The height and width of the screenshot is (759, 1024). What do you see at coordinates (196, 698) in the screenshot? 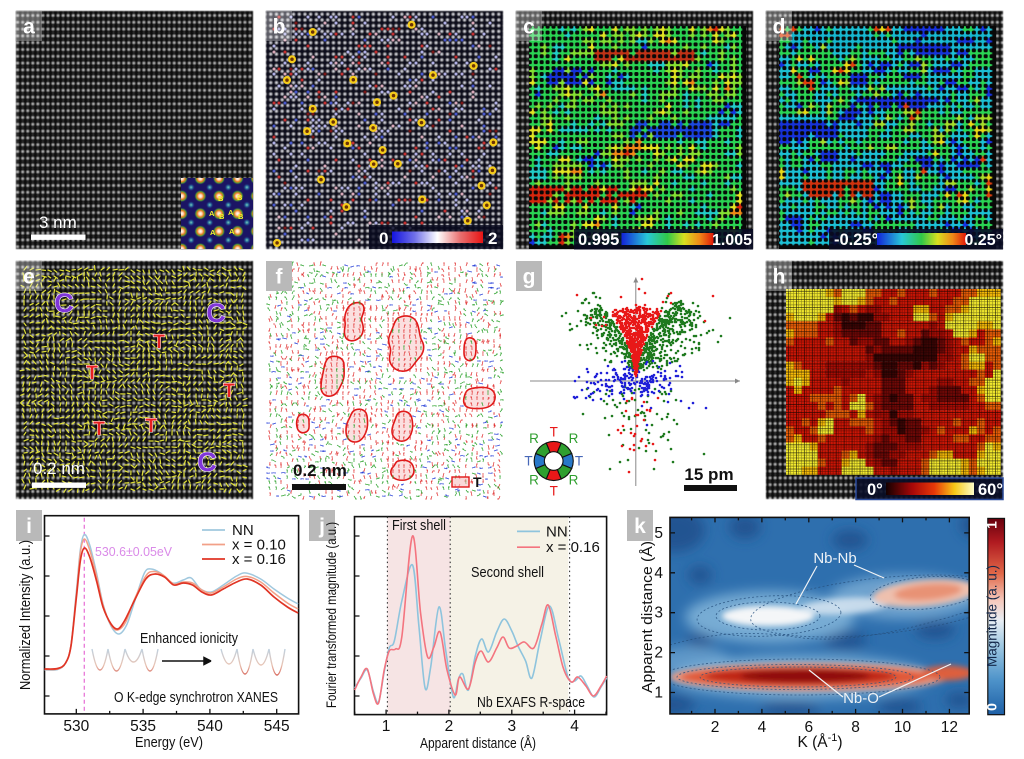
I see `svg-text: O K-edge synchrotron XANES` at bounding box center [196, 698].